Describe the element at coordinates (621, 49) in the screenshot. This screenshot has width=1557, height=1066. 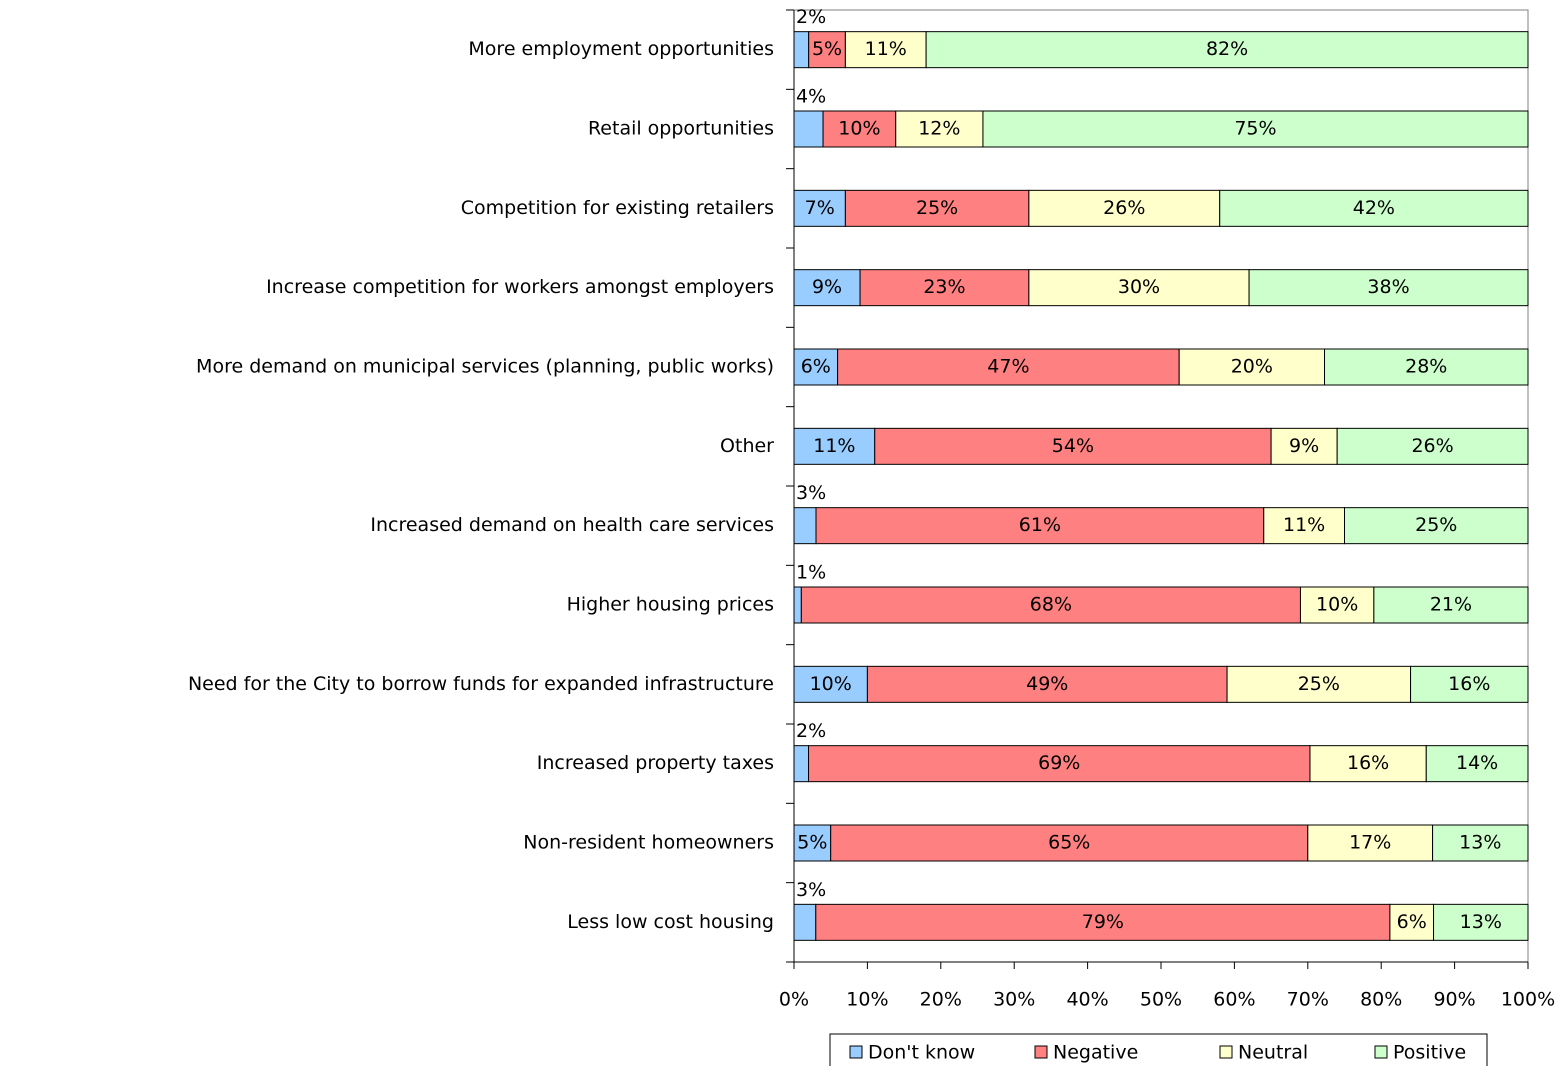
I see `category-label: More employment opportunities` at that location.